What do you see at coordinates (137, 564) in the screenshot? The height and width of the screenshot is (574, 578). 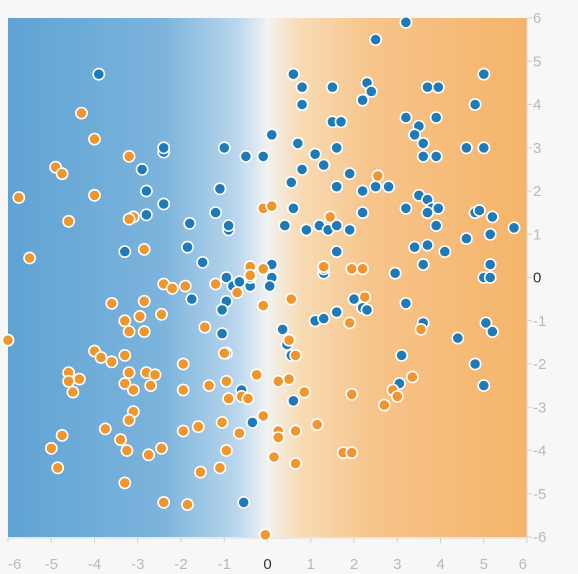 I see `x-tick-label: -3` at bounding box center [137, 564].